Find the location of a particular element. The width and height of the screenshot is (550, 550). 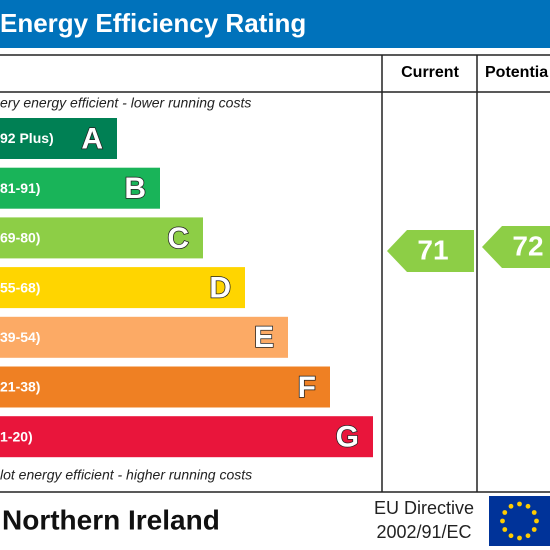

band-range: 69-80) is located at coordinates (20, 238).